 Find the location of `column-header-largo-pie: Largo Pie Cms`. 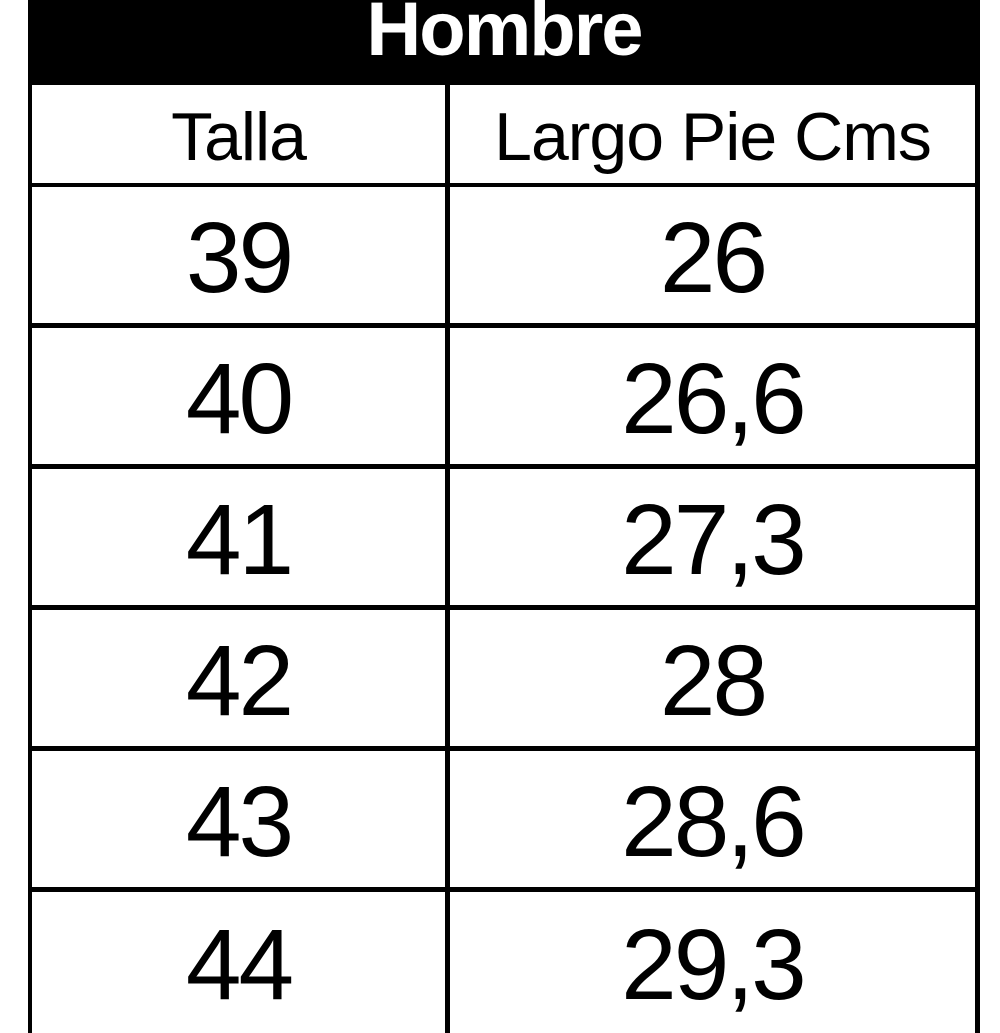

column-header-largo-pie: Largo Pie Cms is located at coordinates (712, 134).